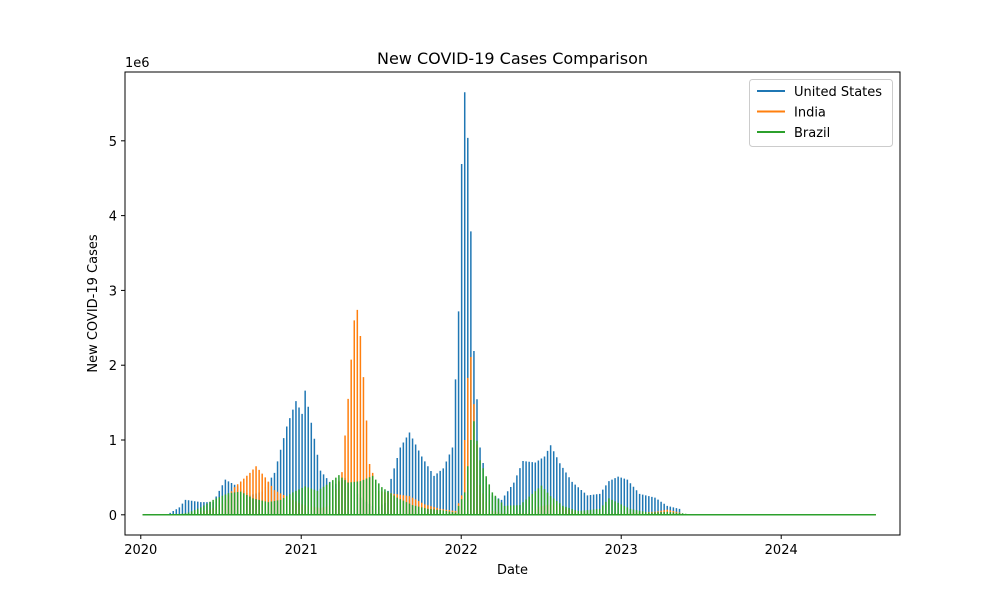  I want to click on legend-label-united-states: United States, so click(838, 92).